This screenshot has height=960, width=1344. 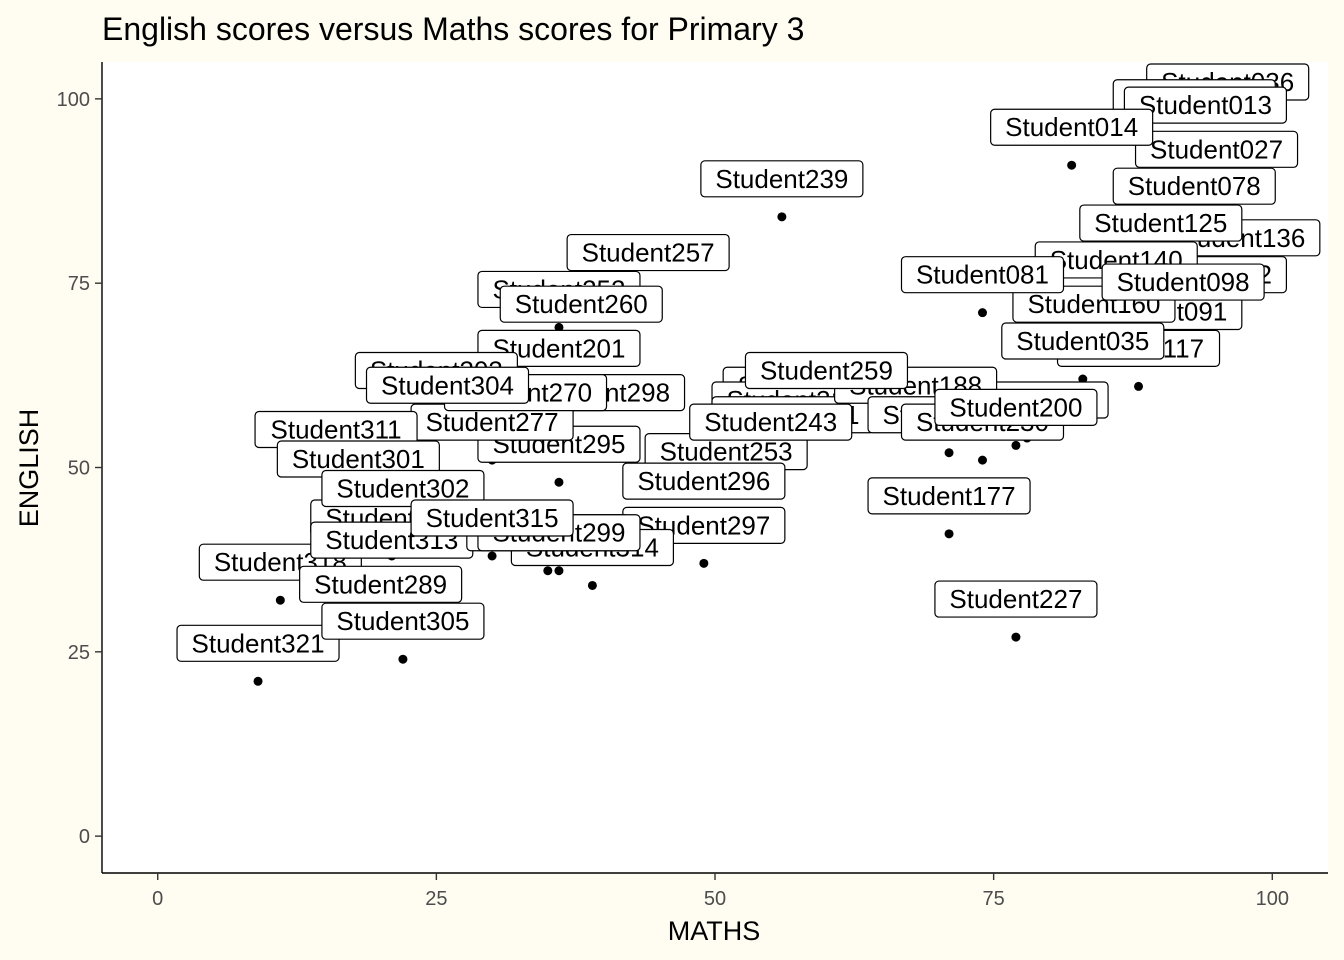 I want to click on point-label-text: Student027, so click(x=1216, y=149).